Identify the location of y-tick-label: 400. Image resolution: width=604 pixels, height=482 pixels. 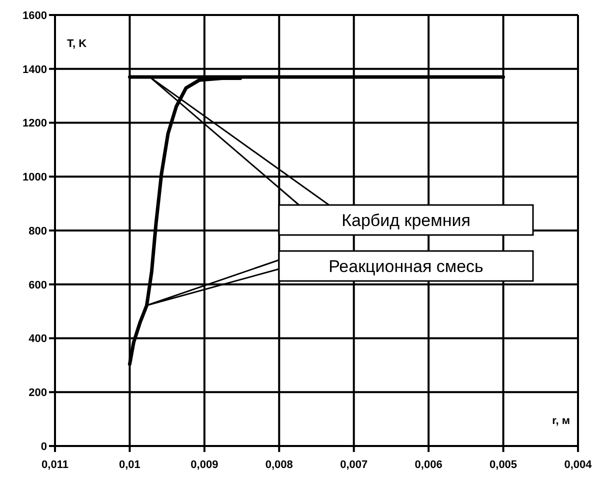
(37, 339).